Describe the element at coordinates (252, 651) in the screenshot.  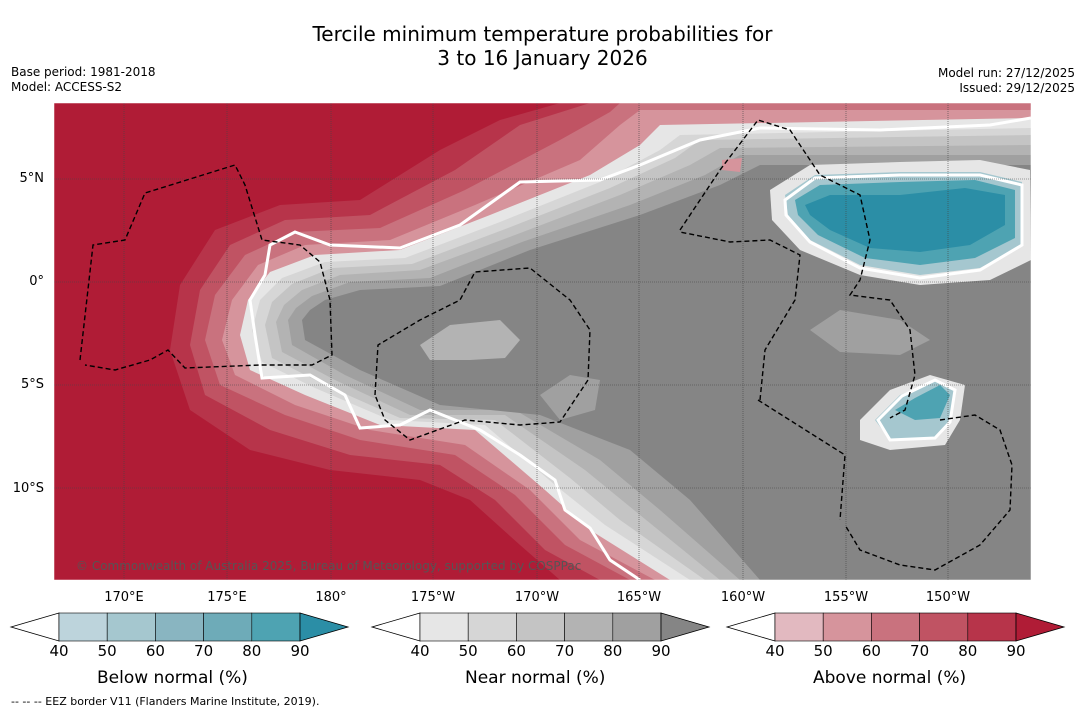
I see `colorbar-below-tick: 80` at that location.